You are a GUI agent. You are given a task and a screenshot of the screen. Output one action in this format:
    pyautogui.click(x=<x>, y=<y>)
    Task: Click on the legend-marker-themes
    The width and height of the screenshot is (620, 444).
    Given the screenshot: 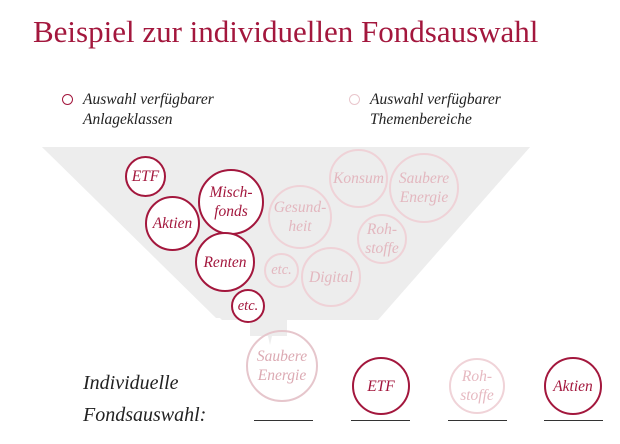 What is the action you would take?
    pyautogui.click(x=354, y=99)
    